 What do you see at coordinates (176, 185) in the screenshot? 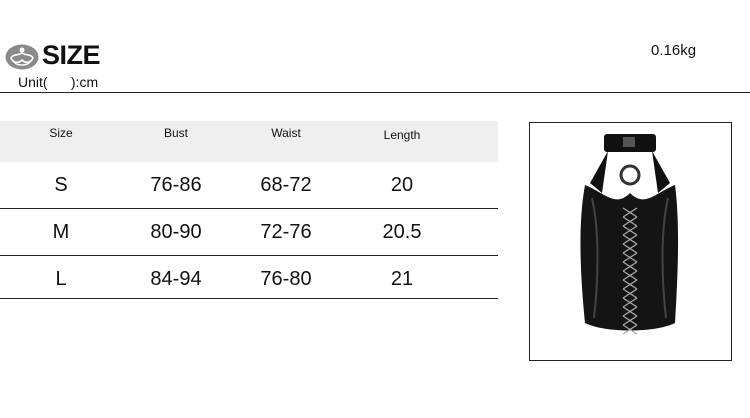
I see `table-cell: 76-86` at bounding box center [176, 185].